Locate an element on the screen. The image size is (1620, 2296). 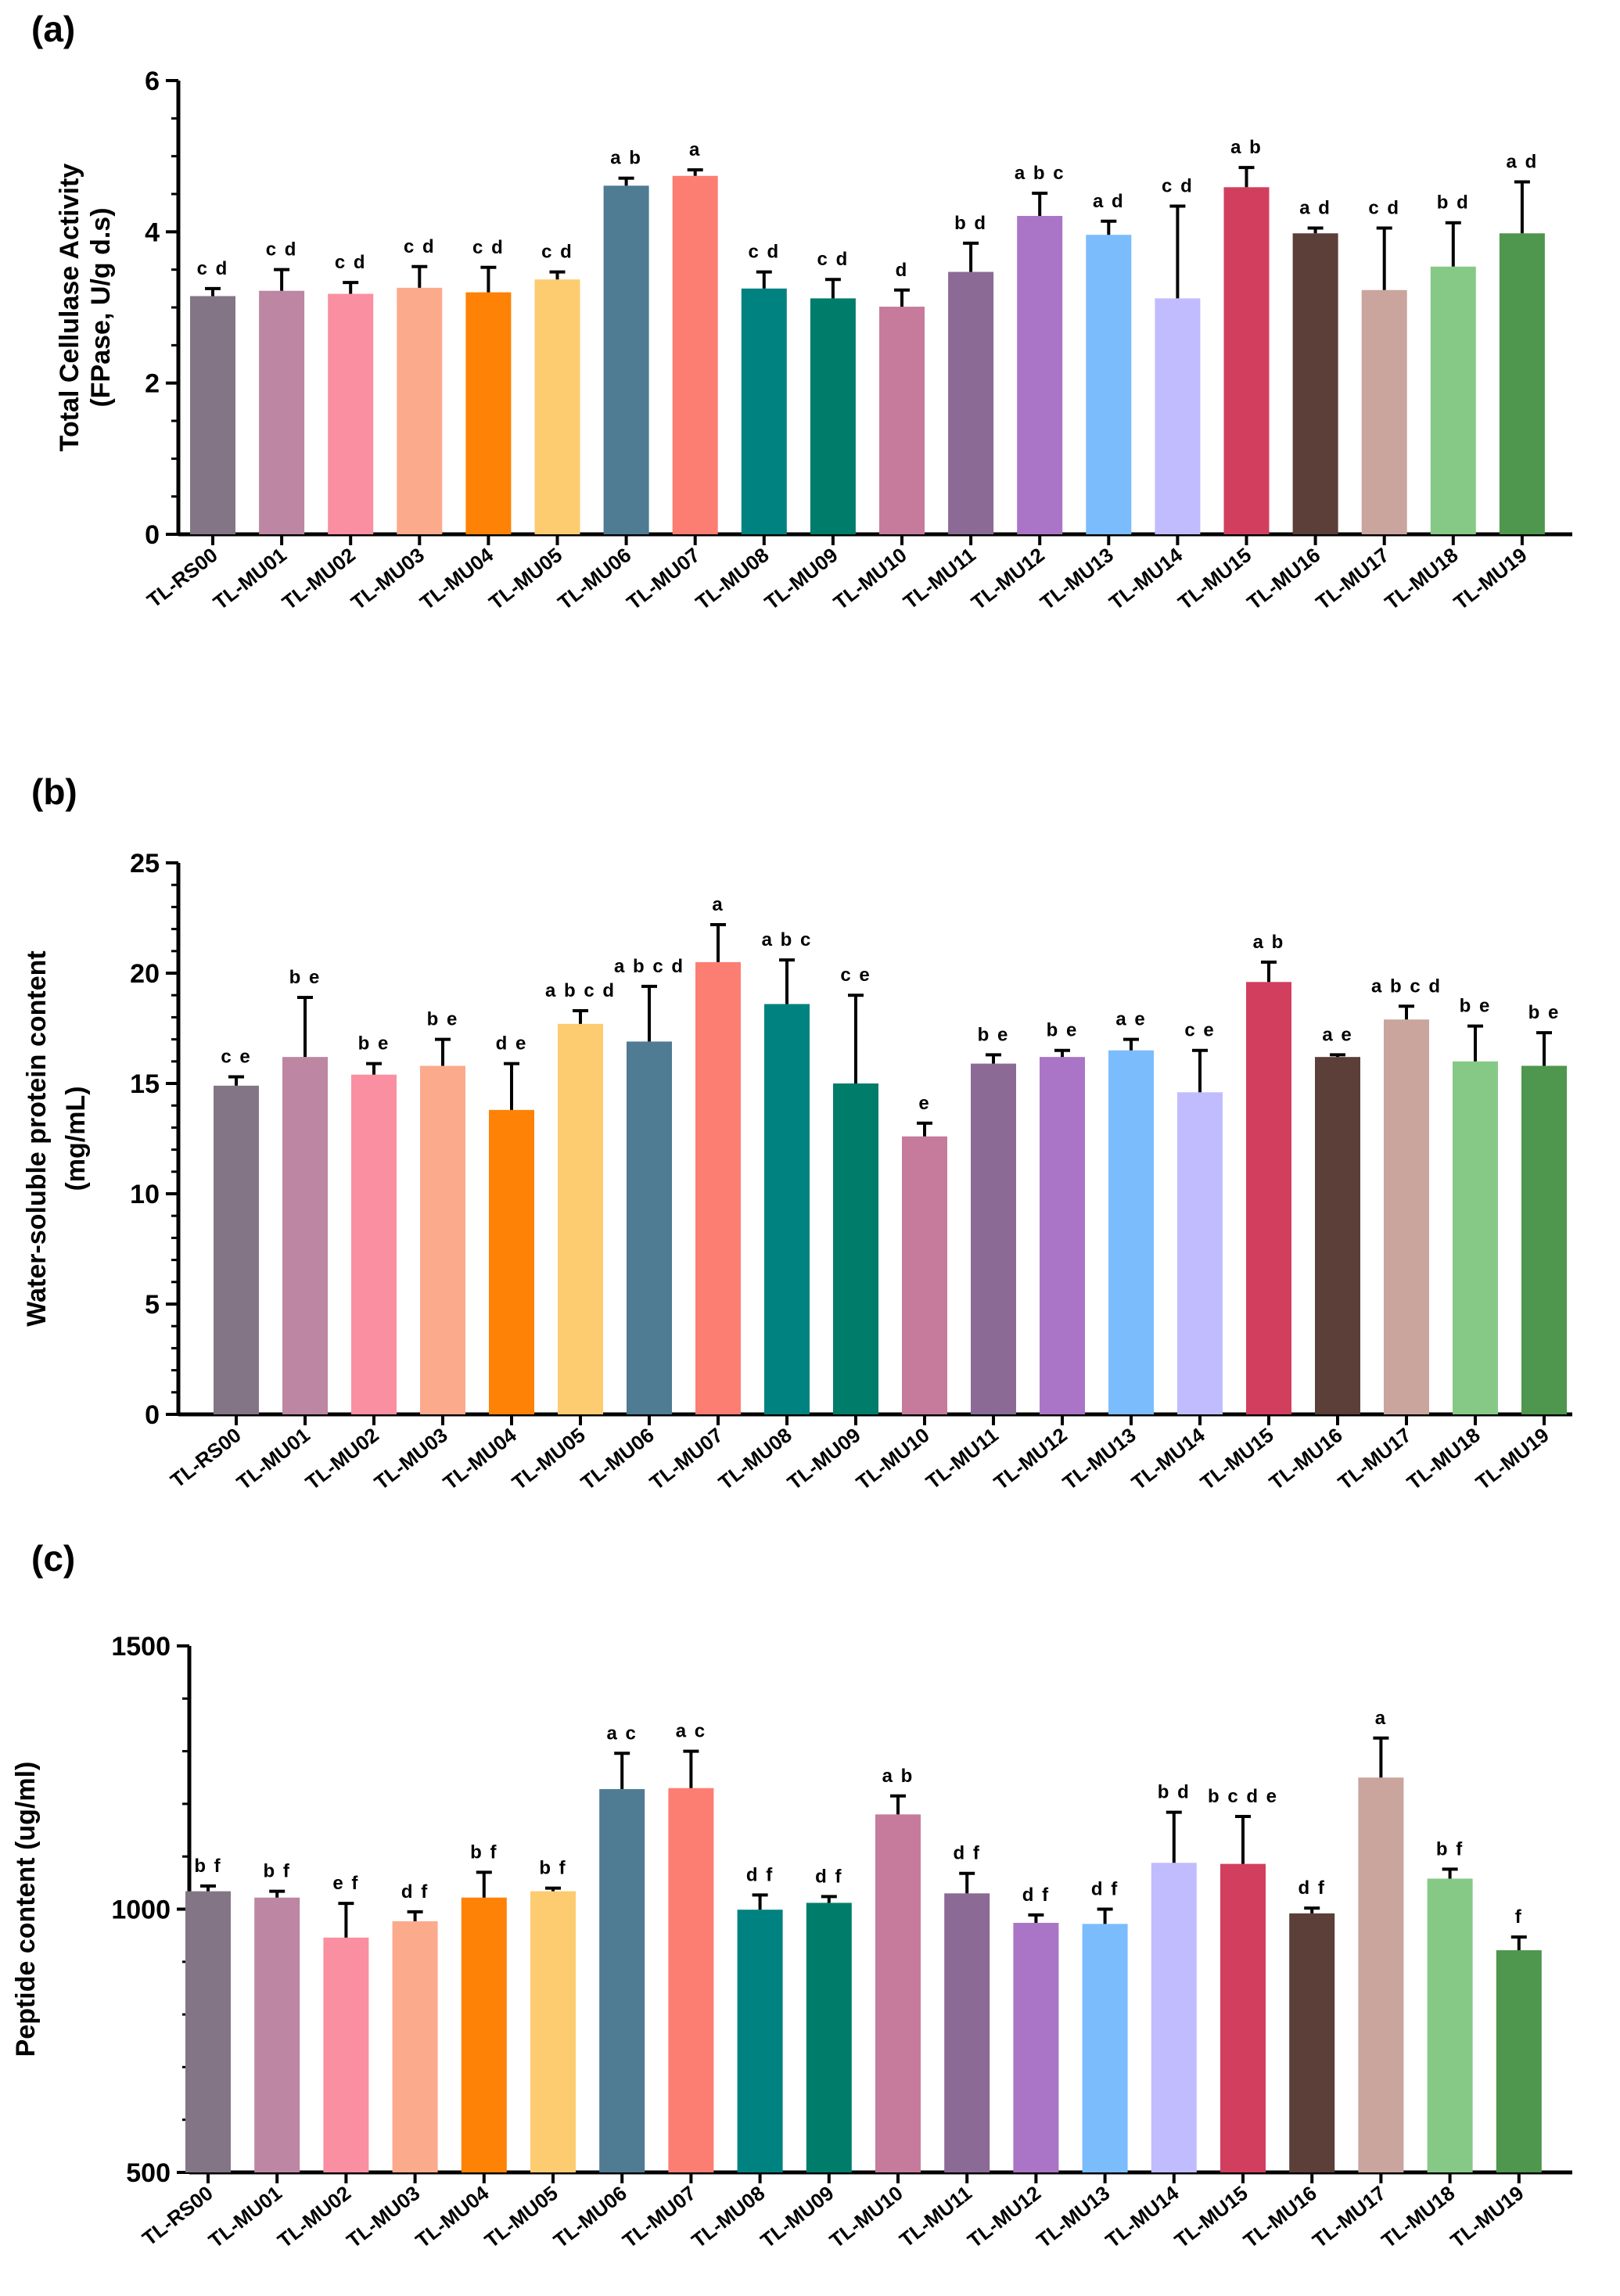
y-tick-label: 500 is located at coordinates (148, 2173).